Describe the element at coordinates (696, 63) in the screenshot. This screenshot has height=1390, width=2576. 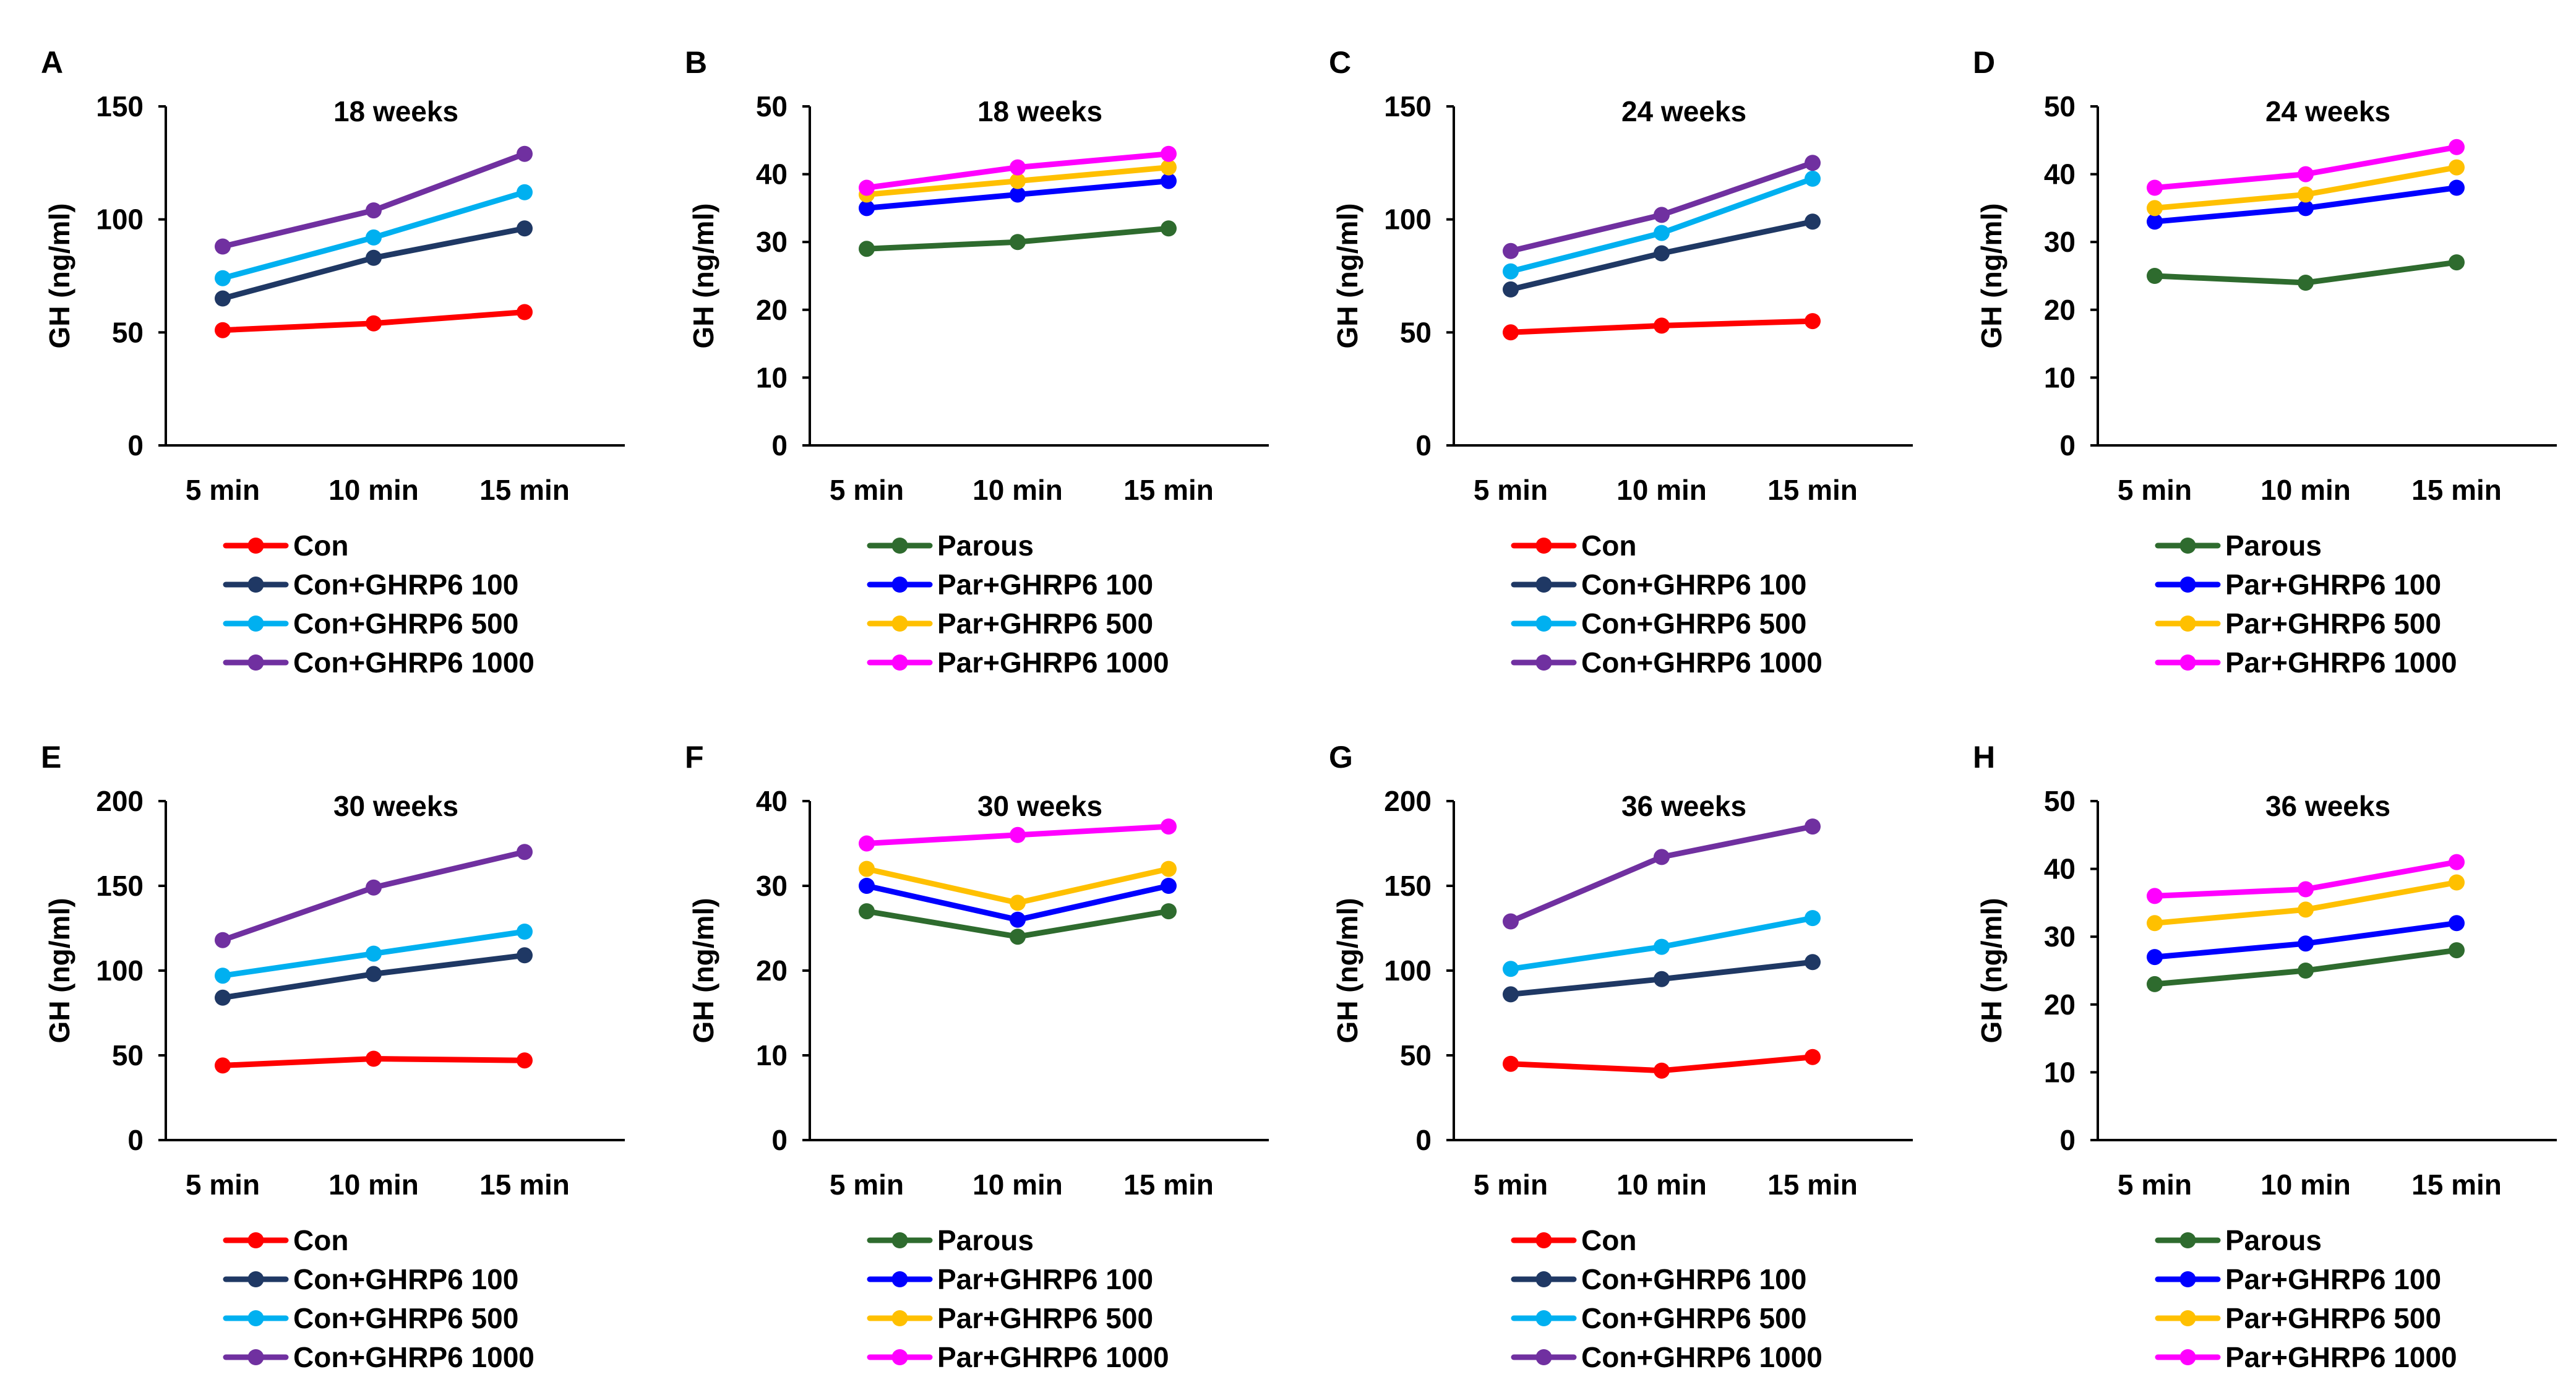
I see `panel-letter: B` at that location.